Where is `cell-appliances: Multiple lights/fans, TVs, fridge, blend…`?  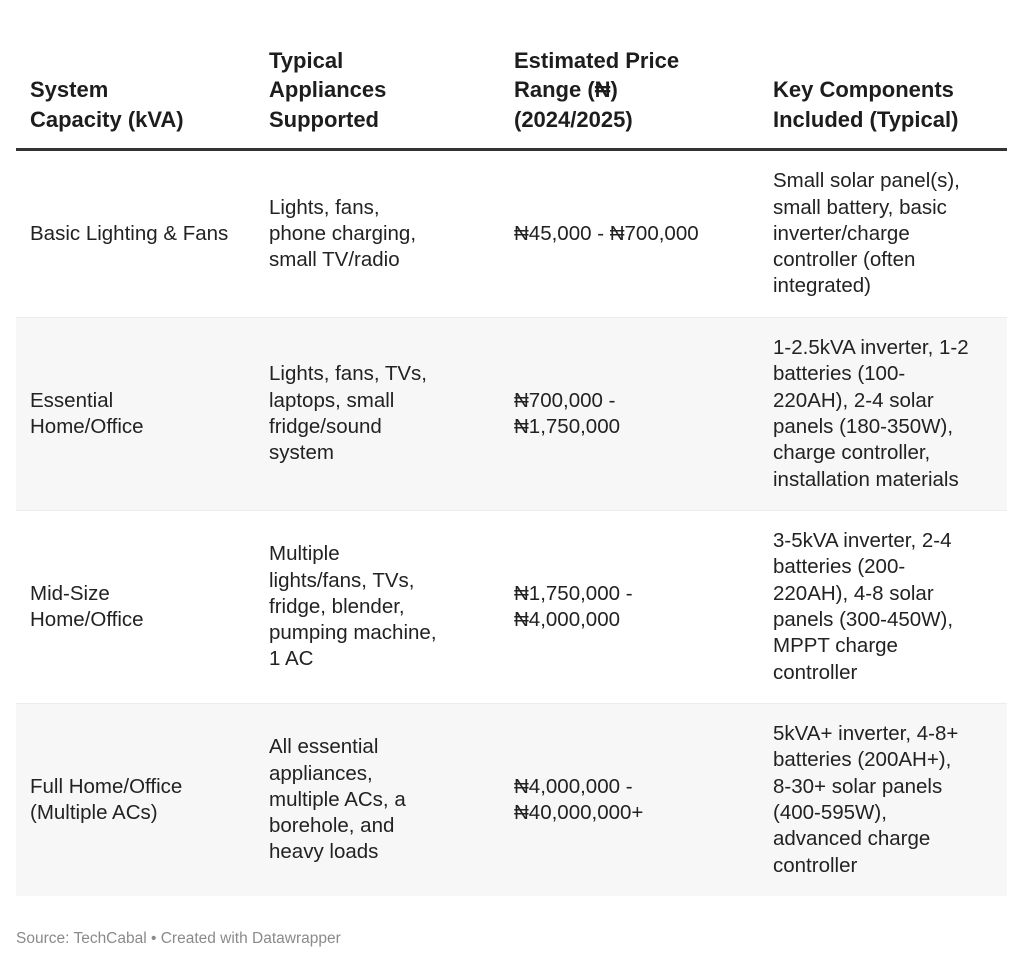 cell-appliances: Multiple lights/fans, TVs, fridge, blend… is located at coordinates (353, 606).